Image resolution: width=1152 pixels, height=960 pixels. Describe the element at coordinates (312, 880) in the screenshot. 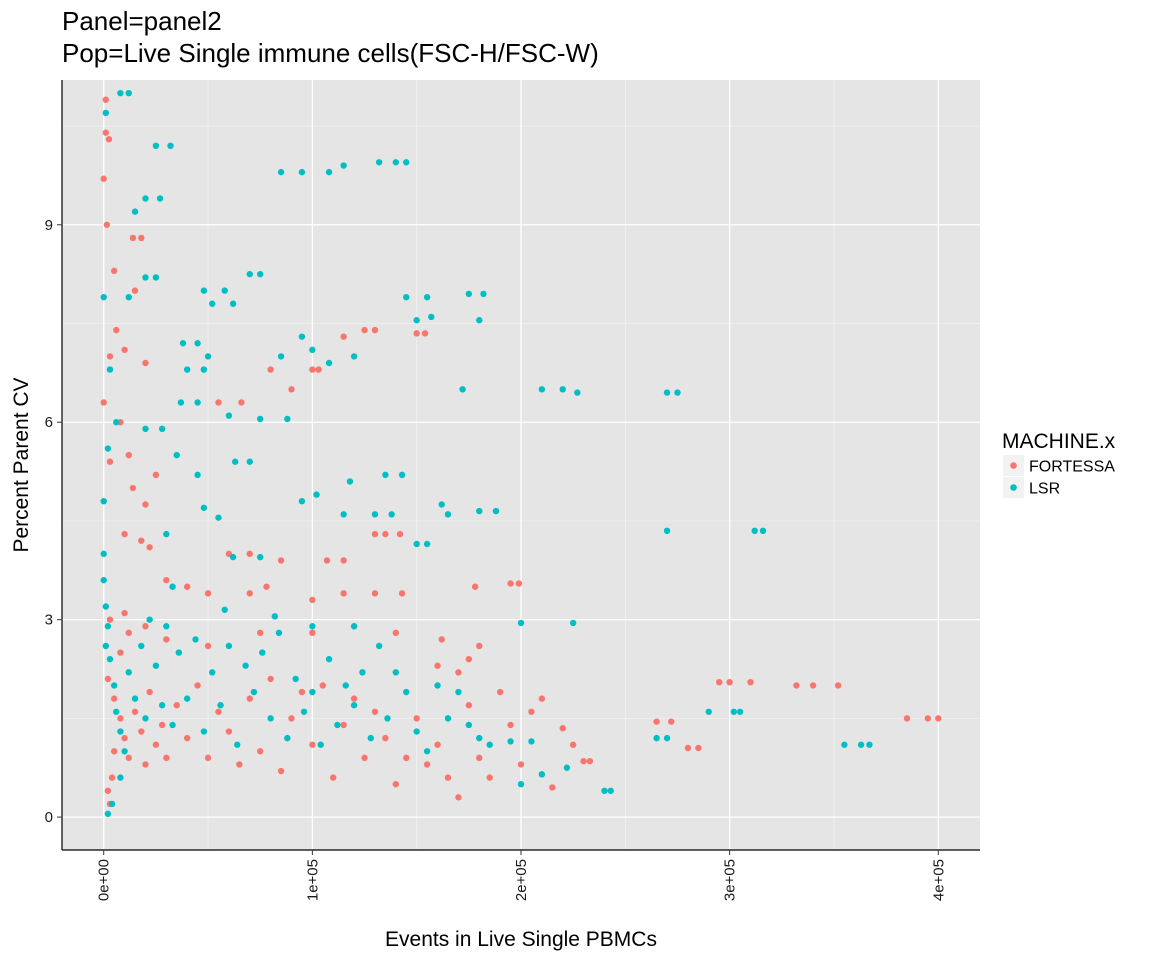

I see `x-tick-label: 1e+05` at that location.